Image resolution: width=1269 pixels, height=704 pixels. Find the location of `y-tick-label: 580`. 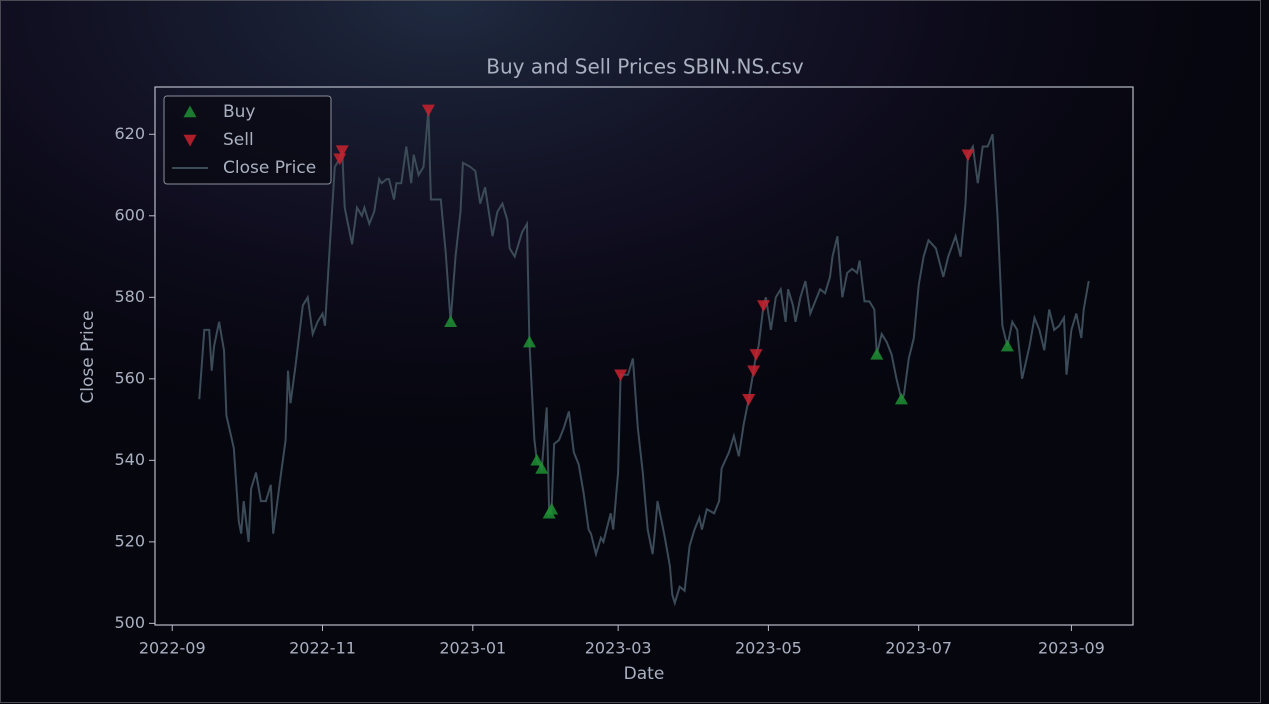

y-tick-label: 580 is located at coordinates (129, 296).